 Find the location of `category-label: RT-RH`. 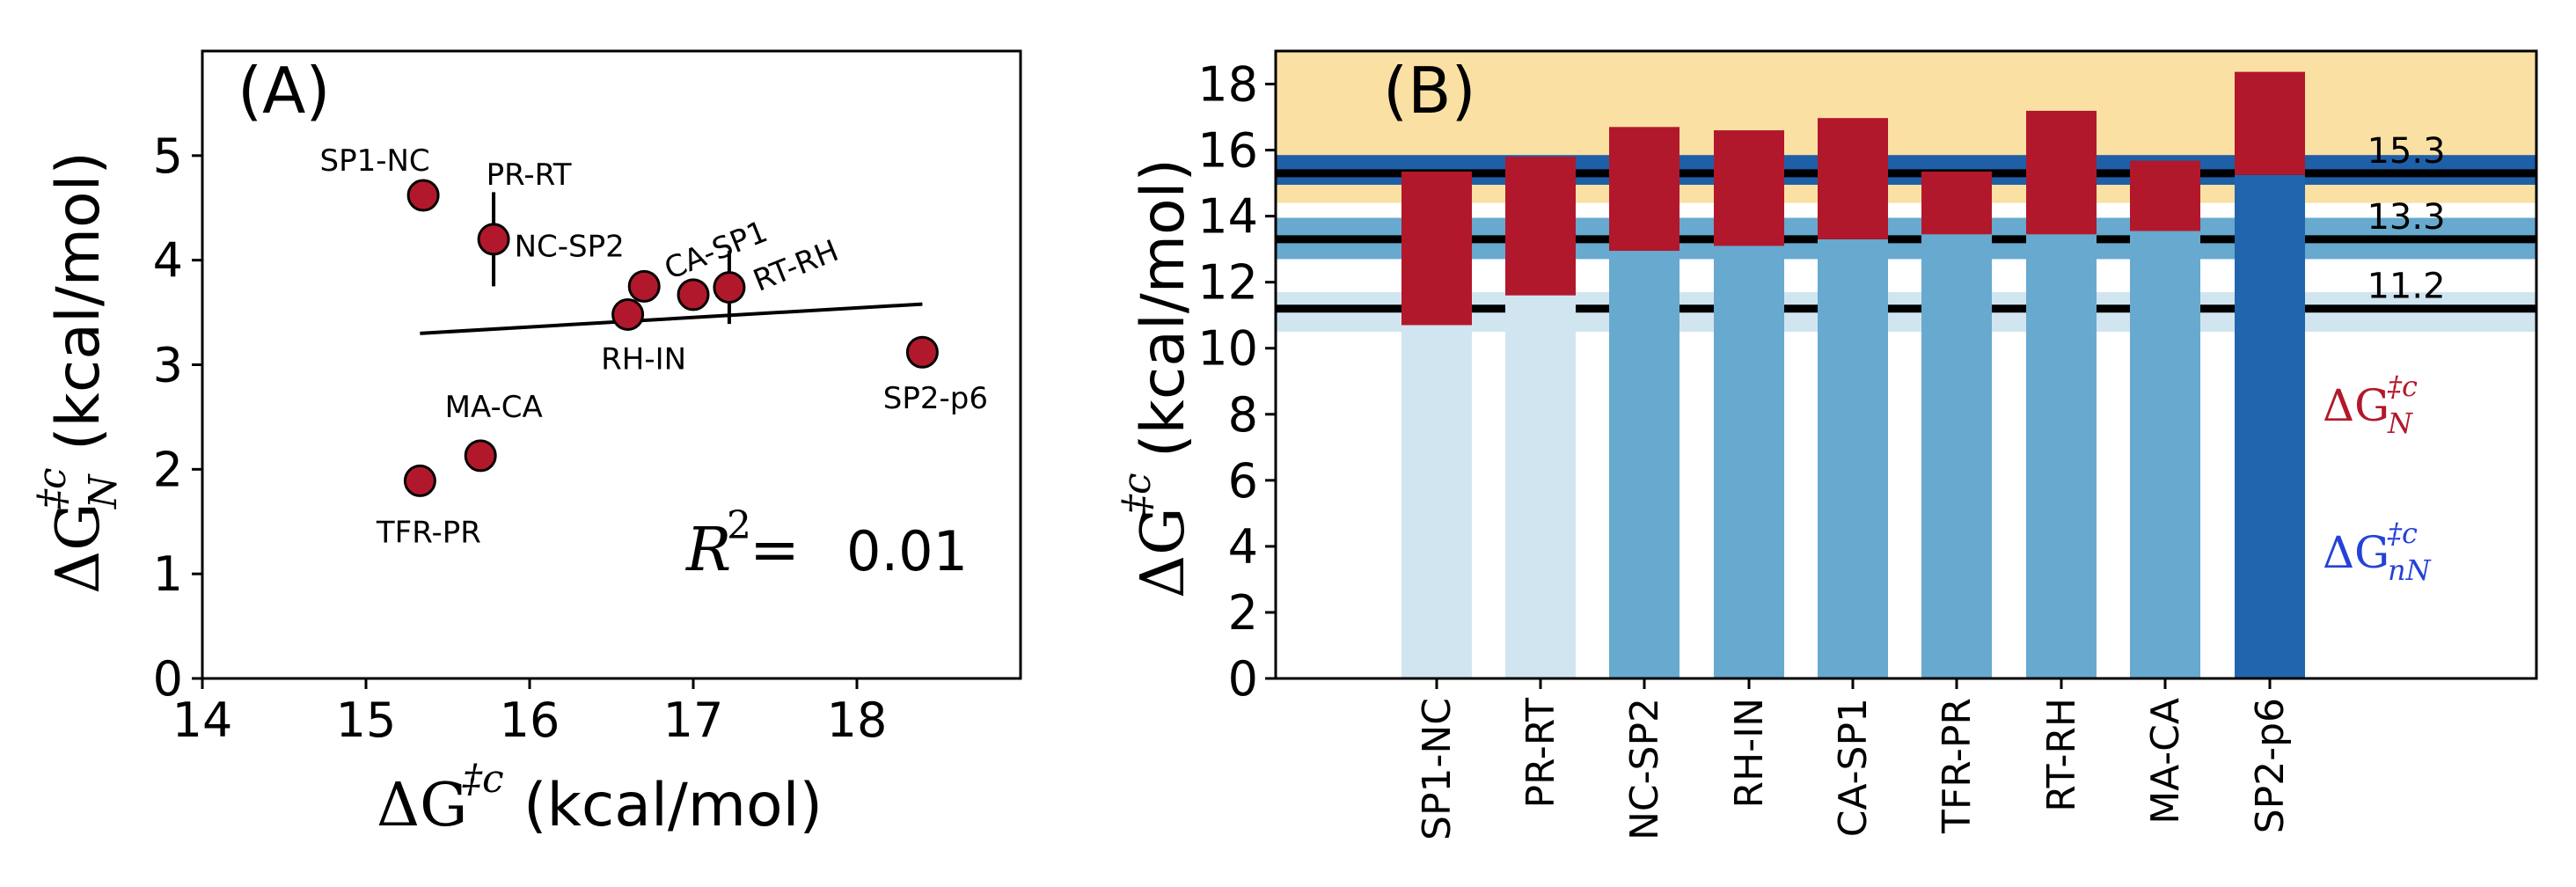

category-label: RT-RH is located at coordinates (2061, 755).